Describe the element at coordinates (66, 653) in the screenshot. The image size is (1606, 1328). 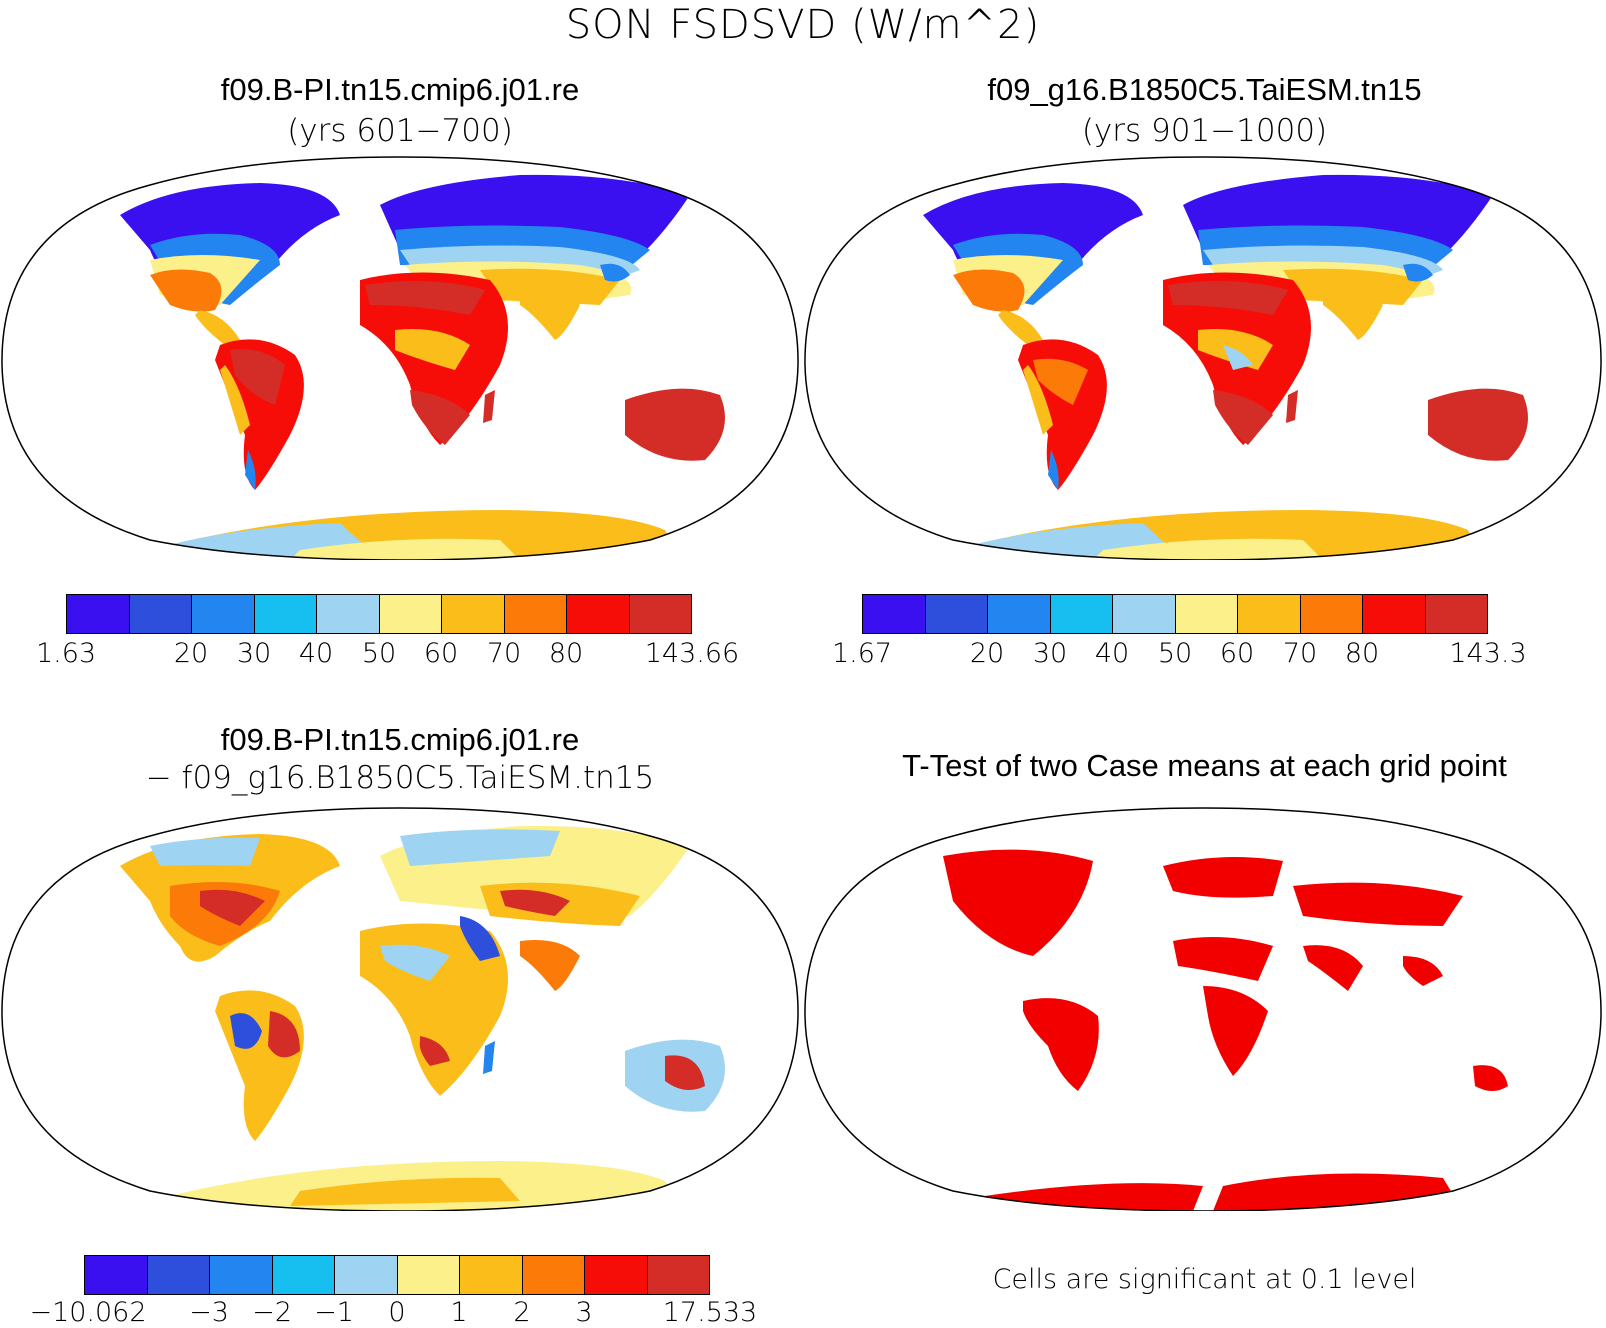
I see `colorbar-tick-label: 1.63` at that location.